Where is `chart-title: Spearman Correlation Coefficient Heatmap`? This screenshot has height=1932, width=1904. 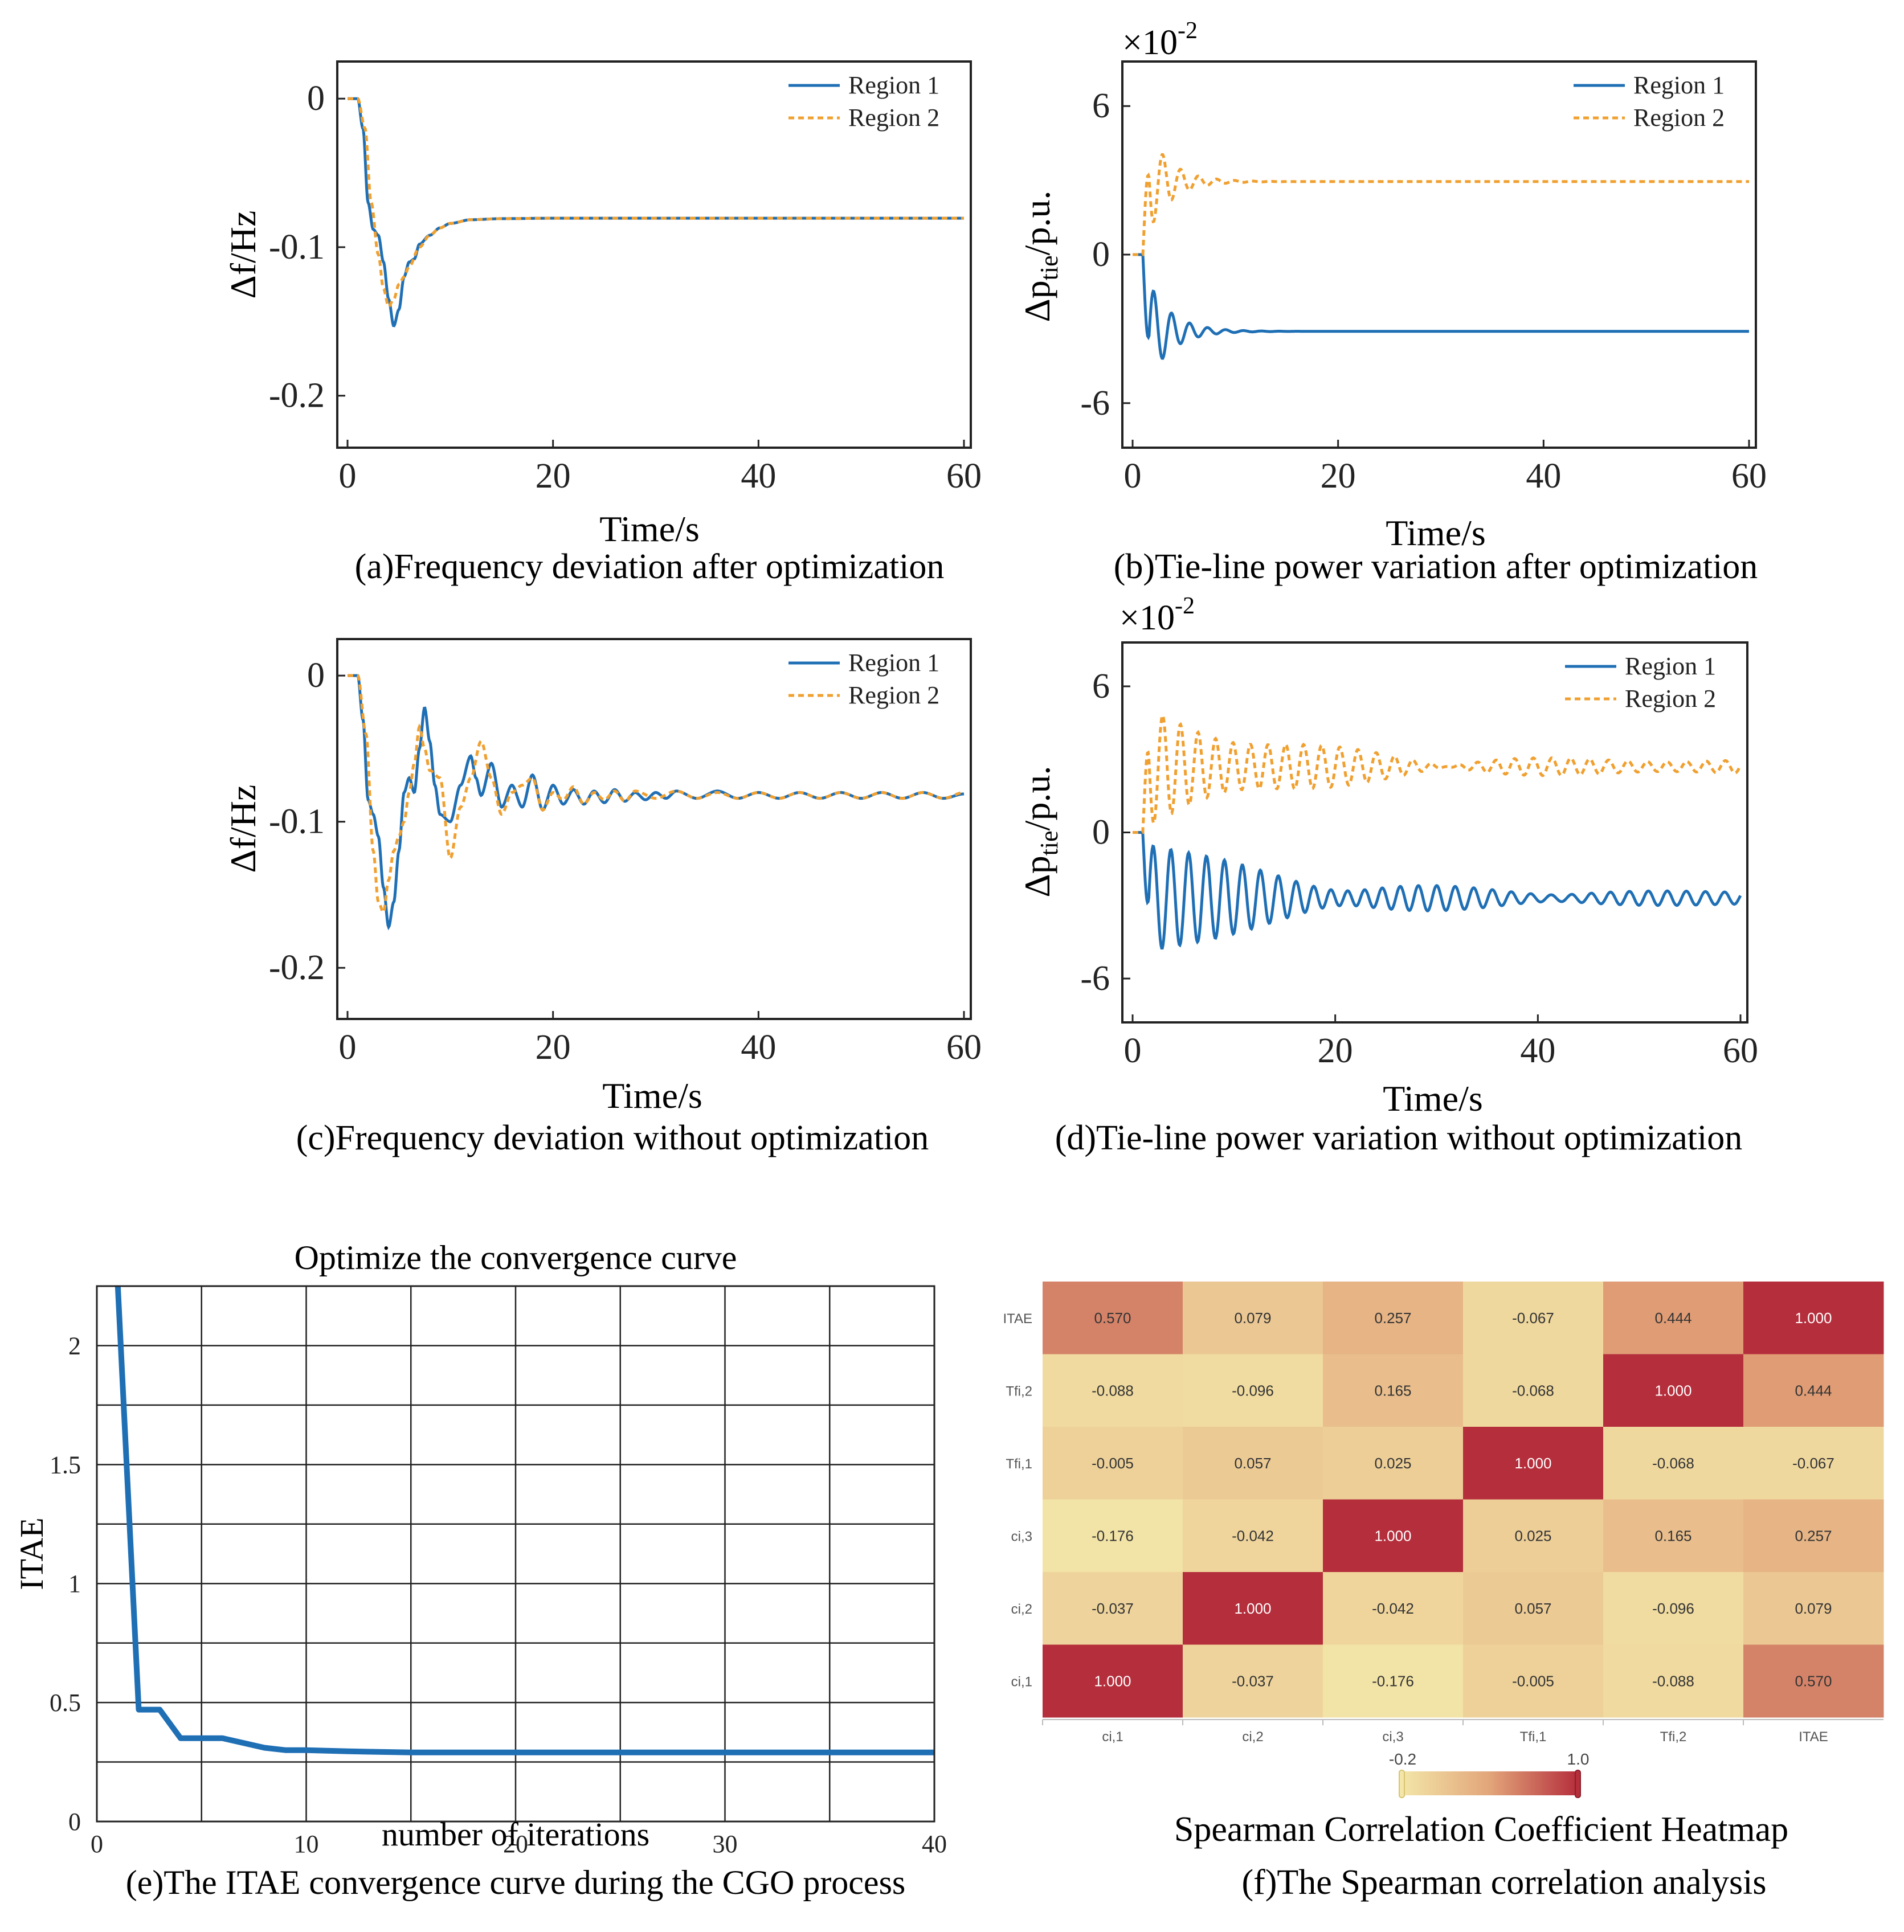
chart-title: Spearman Correlation Coefficient Heatmap is located at coordinates (1481, 1829).